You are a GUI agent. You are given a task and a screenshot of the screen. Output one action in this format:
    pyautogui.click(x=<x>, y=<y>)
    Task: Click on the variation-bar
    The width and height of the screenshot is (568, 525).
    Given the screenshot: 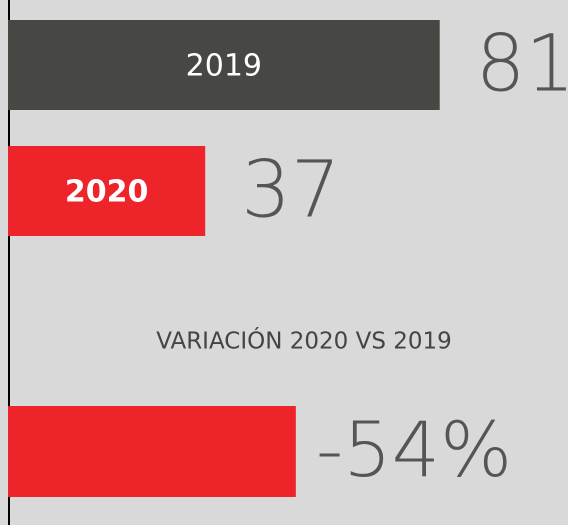 What is the action you would take?
    pyautogui.click(x=152, y=451)
    